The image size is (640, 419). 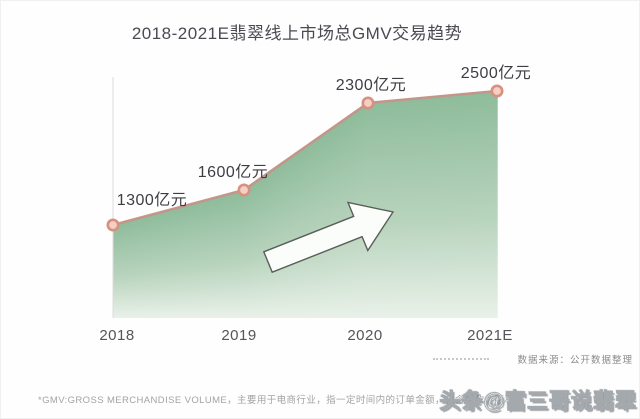 What do you see at coordinates (461, 359) in the screenshot?
I see `dotted-rule` at bounding box center [461, 359].